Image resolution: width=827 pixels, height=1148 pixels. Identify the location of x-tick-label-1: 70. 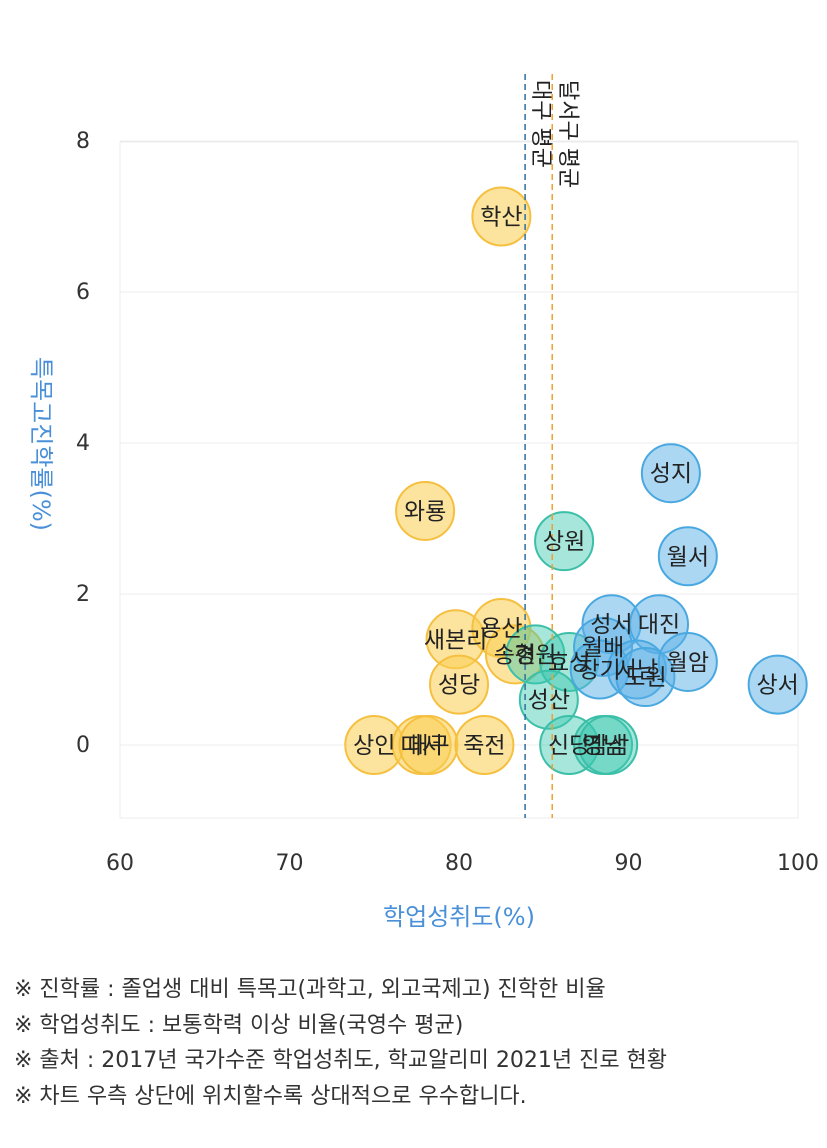
(290, 863).